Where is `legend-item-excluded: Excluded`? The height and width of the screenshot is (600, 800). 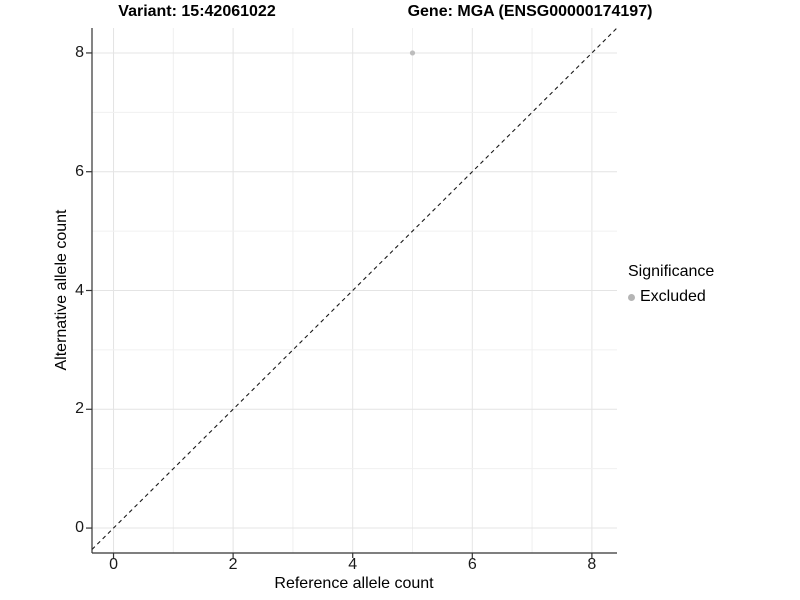 legend-item-excluded: Excluded is located at coordinates (671, 297).